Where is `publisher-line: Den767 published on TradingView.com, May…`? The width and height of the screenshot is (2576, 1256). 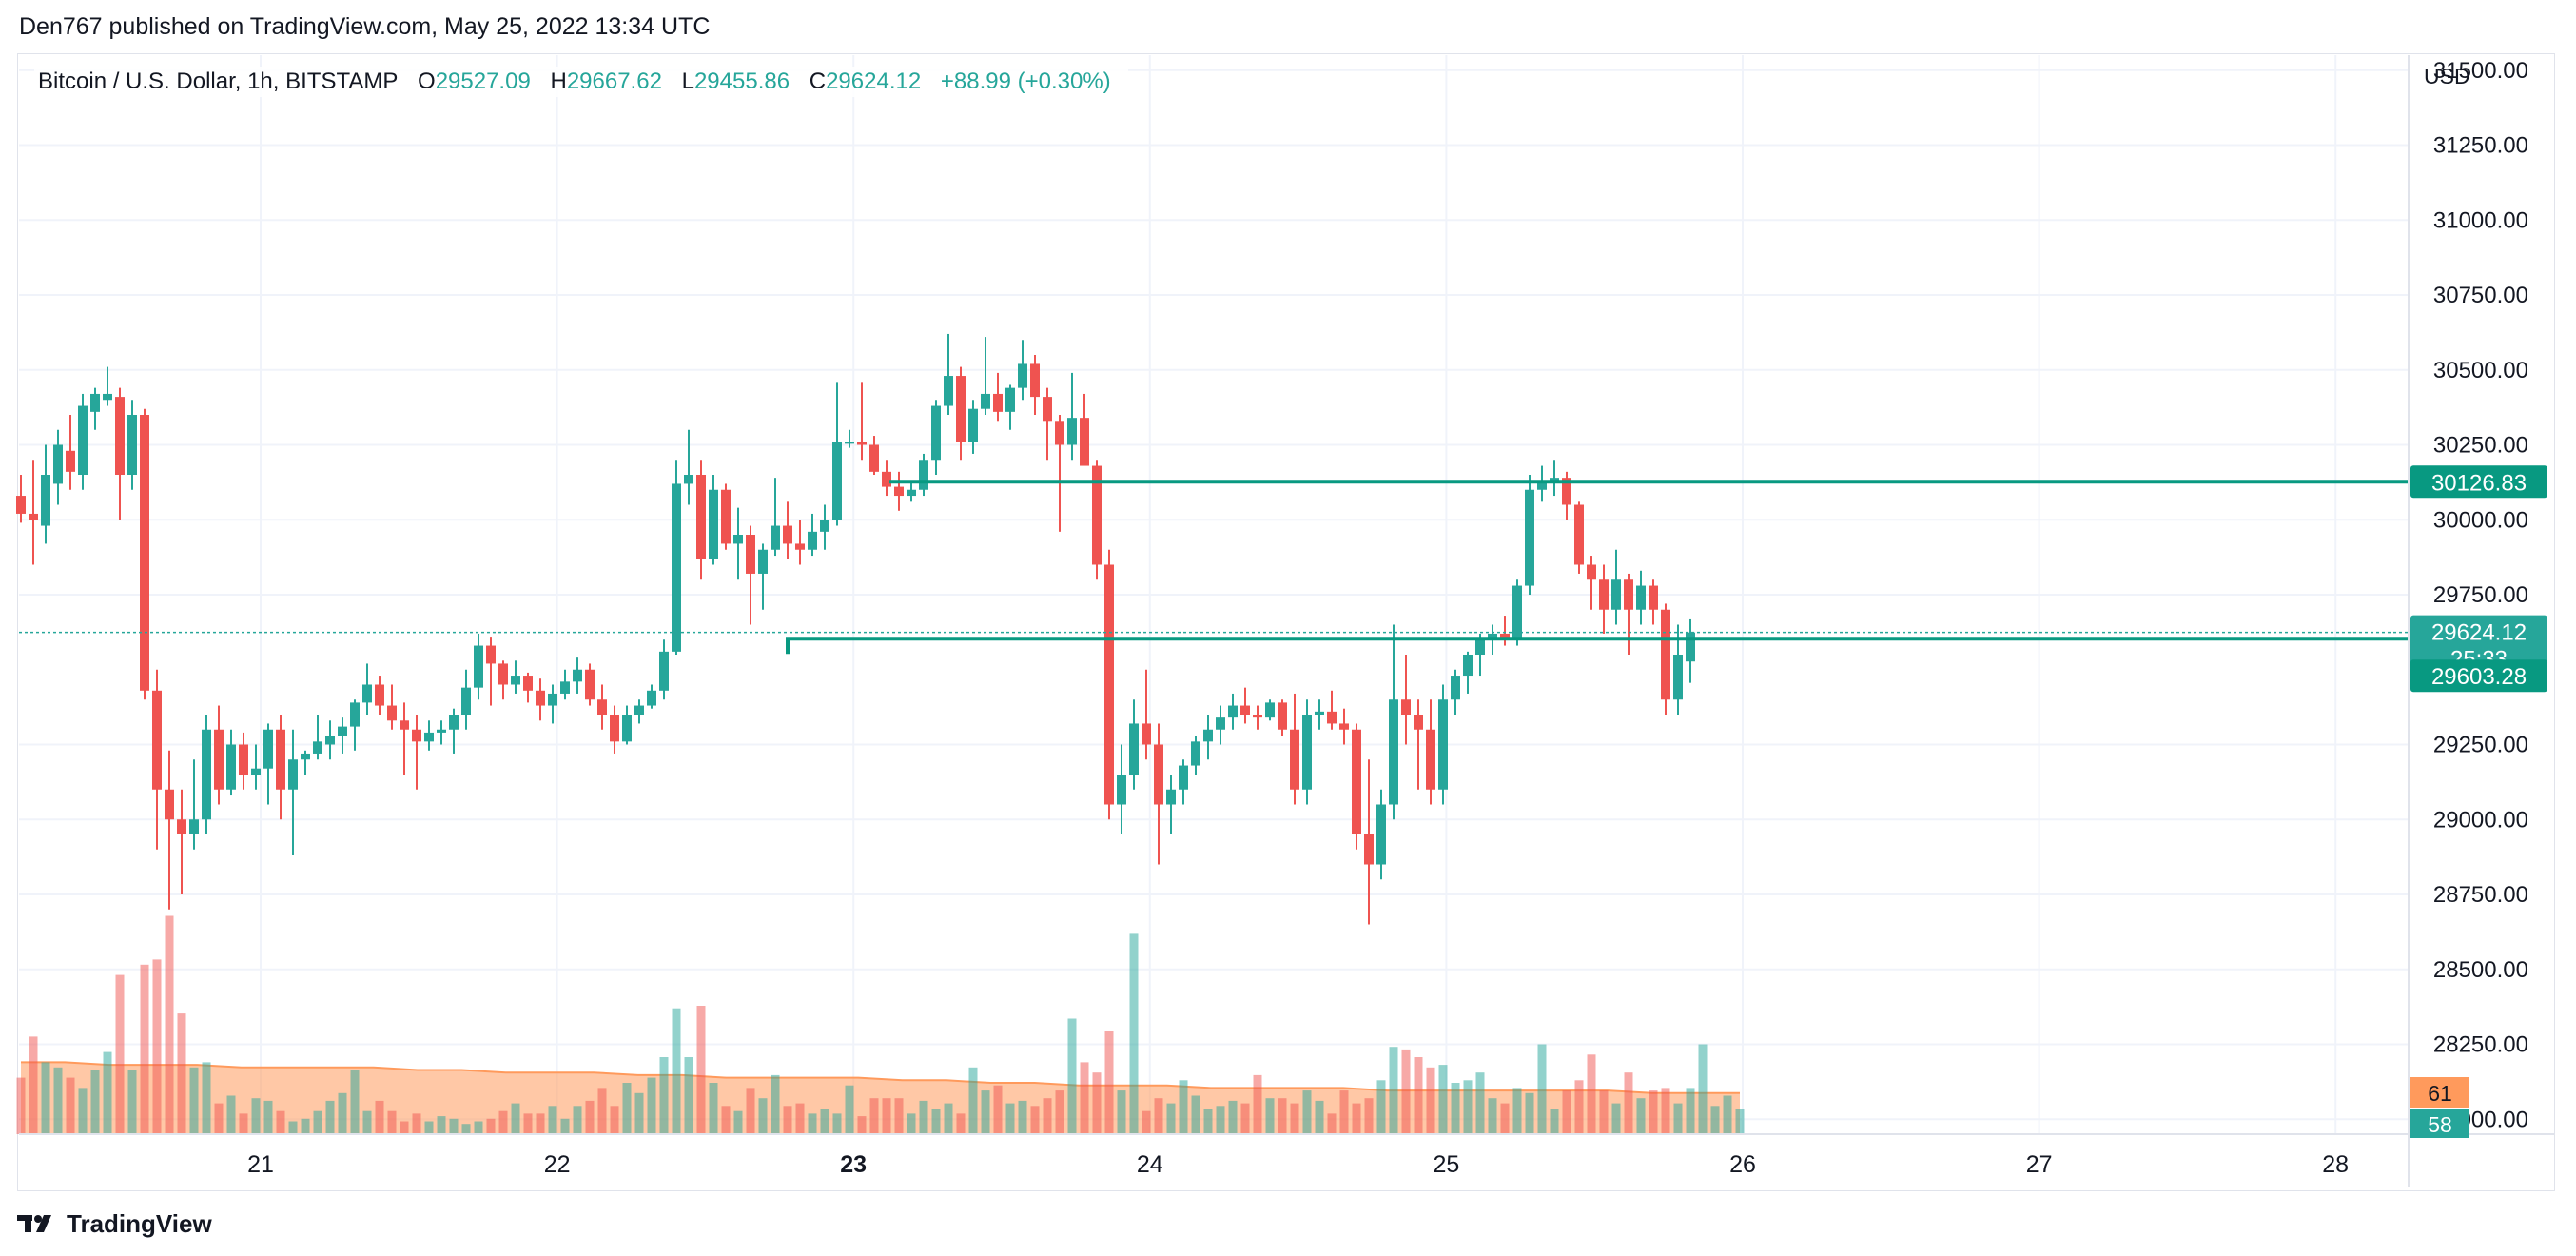 publisher-line: Den767 published on TradingView.com, May… is located at coordinates (365, 26).